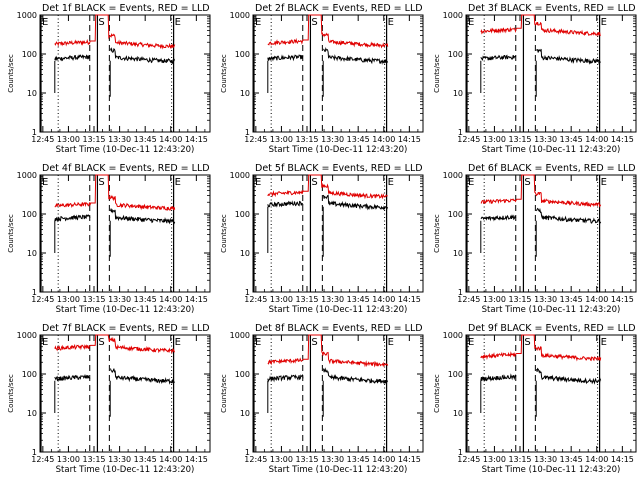  Describe the element at coordinates (552, 328) in the screenshot. I see `panel-title: Det 9f BLACK = Events, RED = LLD` at that location.